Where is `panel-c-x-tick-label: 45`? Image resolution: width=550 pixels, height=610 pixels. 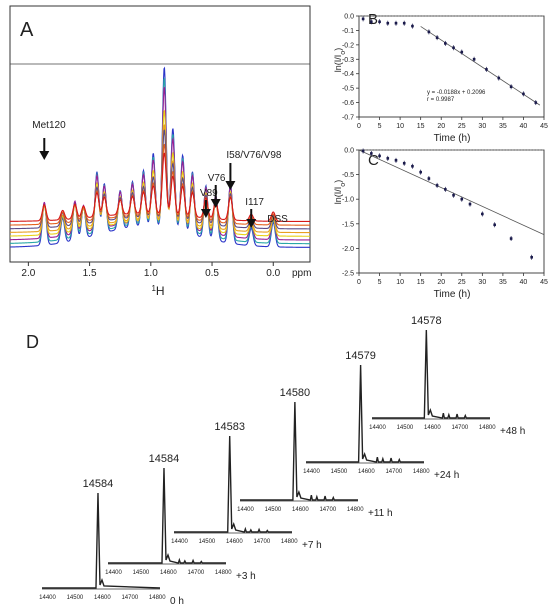
panel-c-x-tick-label: 45 is located at coordinates (544, 282).